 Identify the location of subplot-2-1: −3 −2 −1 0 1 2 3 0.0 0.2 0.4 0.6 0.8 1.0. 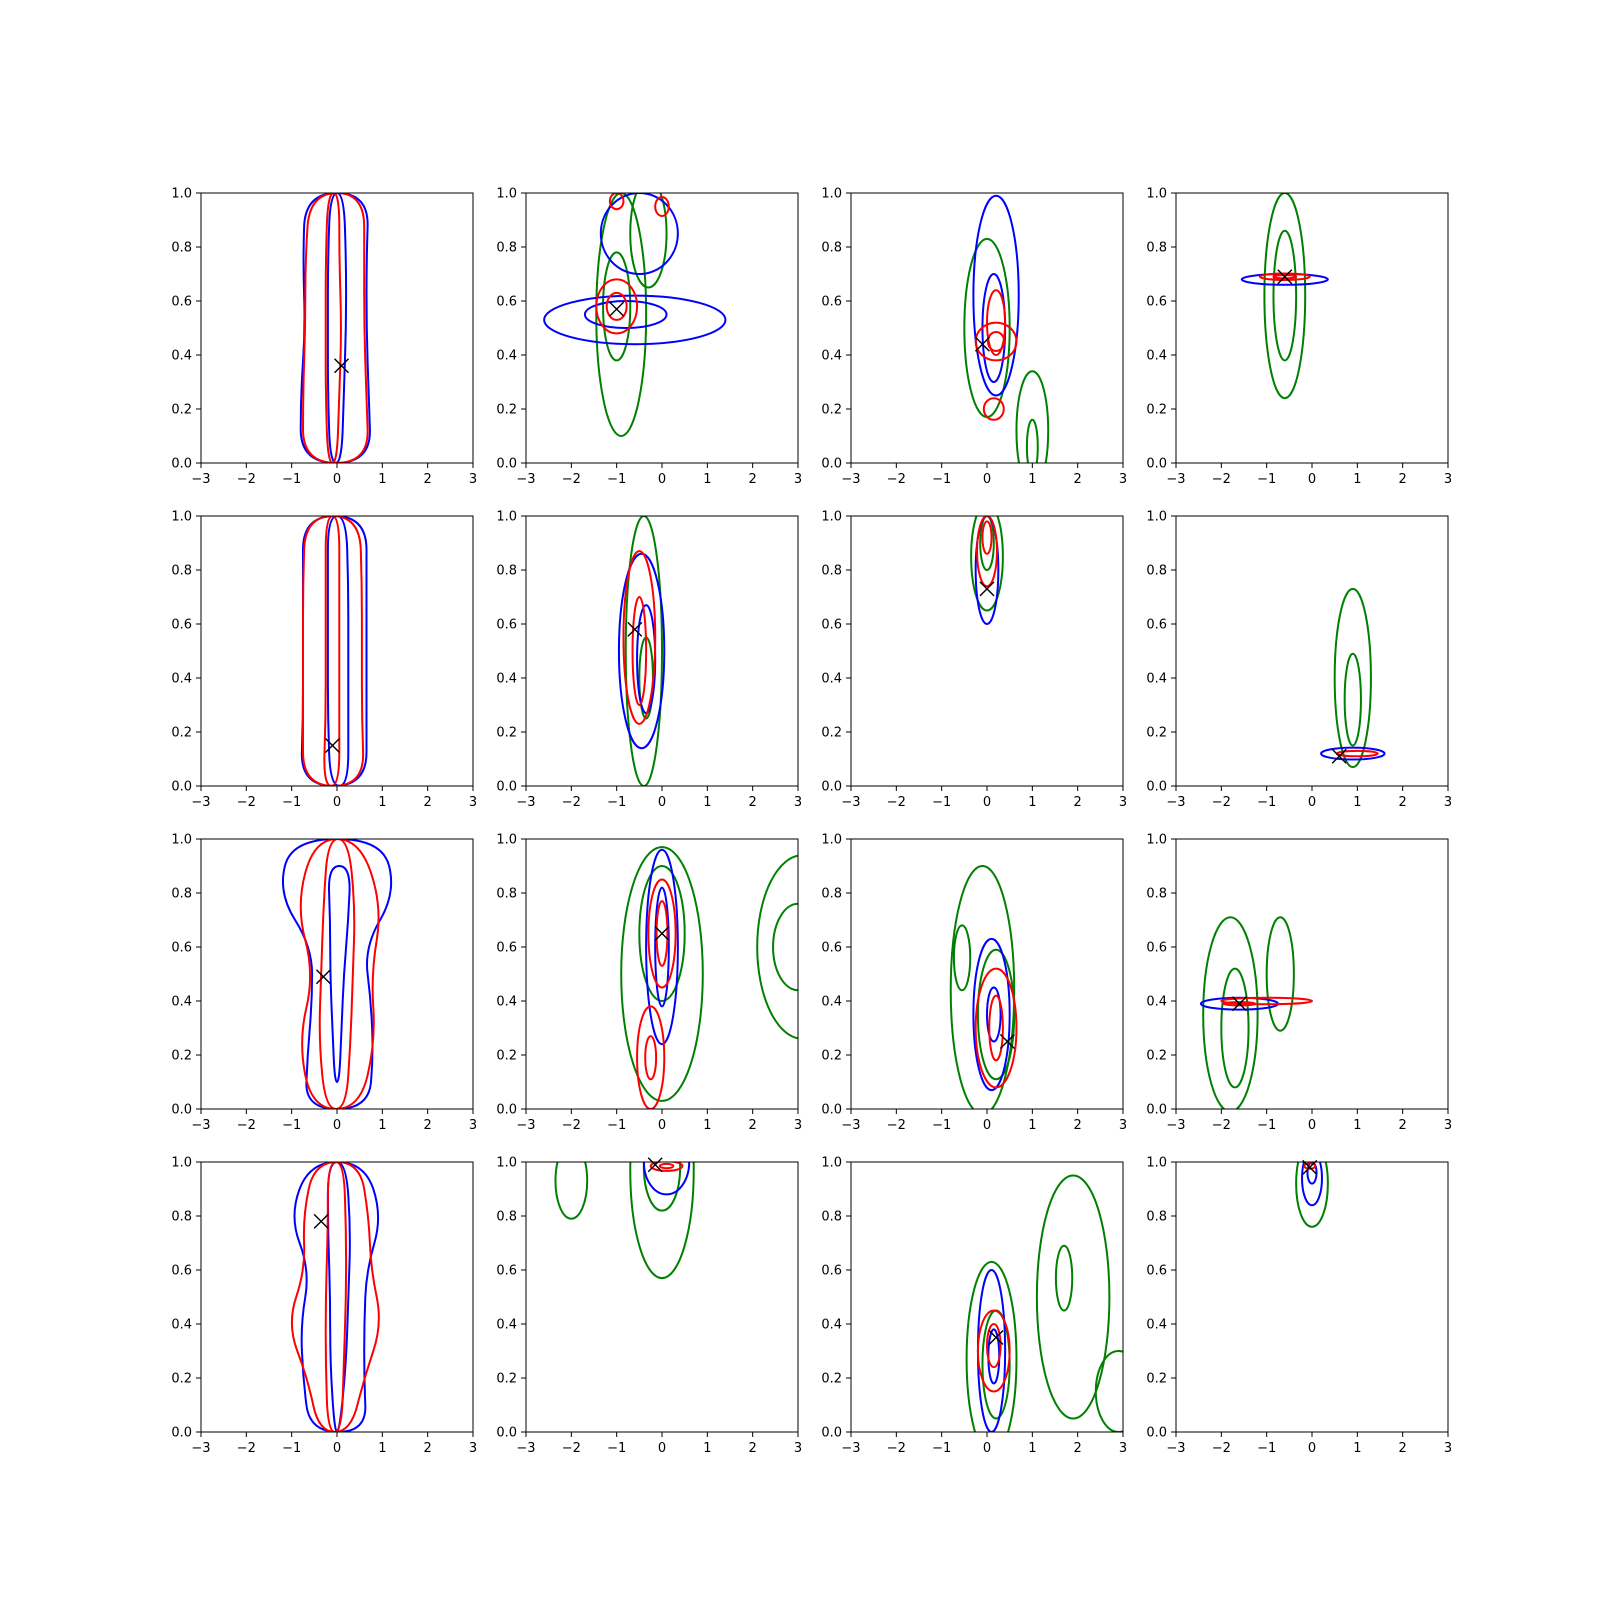
(324, 660).